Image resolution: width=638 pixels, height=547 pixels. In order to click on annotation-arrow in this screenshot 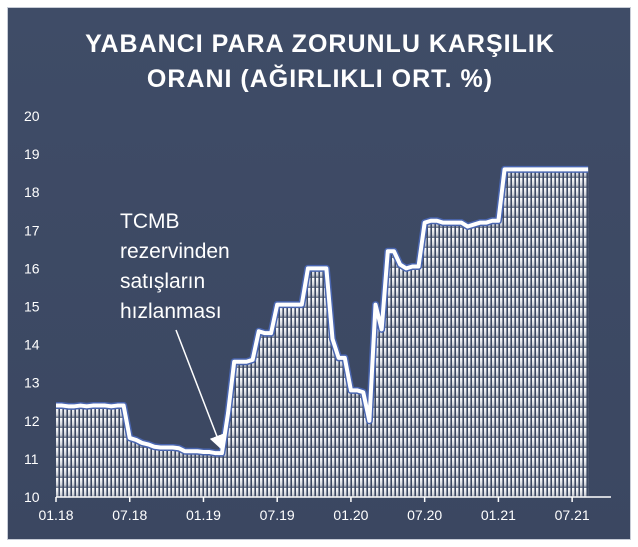, I will do `click(199, 390)`.